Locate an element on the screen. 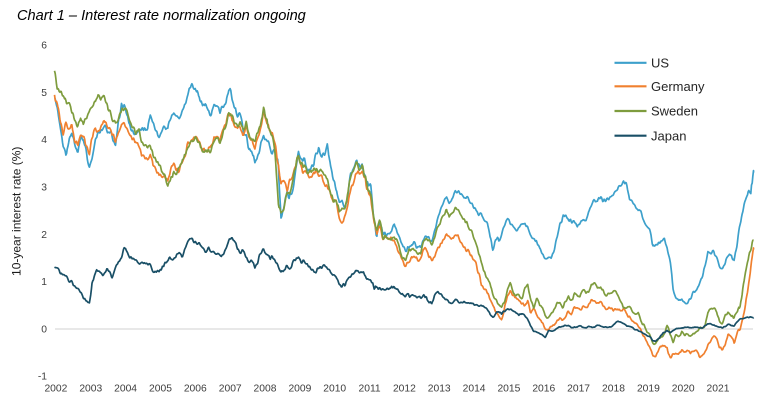 The height and width of the screenshot is (409, 770). svg-text: 2015 is located at coordinates (508, 389).